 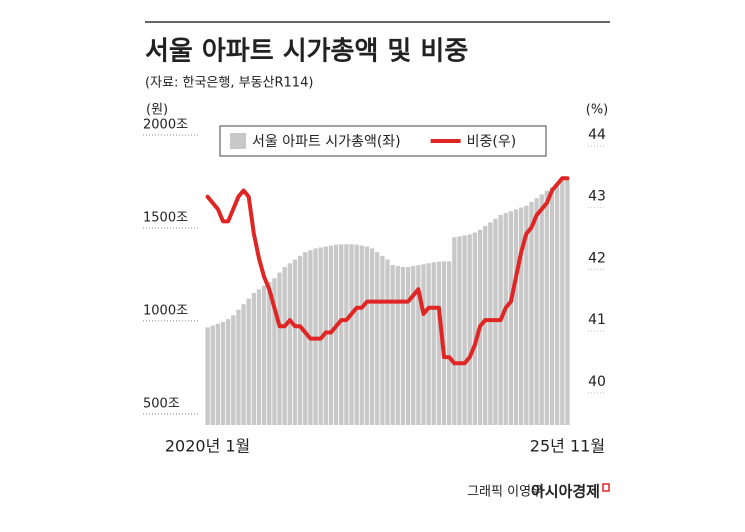 I want to click on y-axis-label: (원), so click(x=157, y=110).